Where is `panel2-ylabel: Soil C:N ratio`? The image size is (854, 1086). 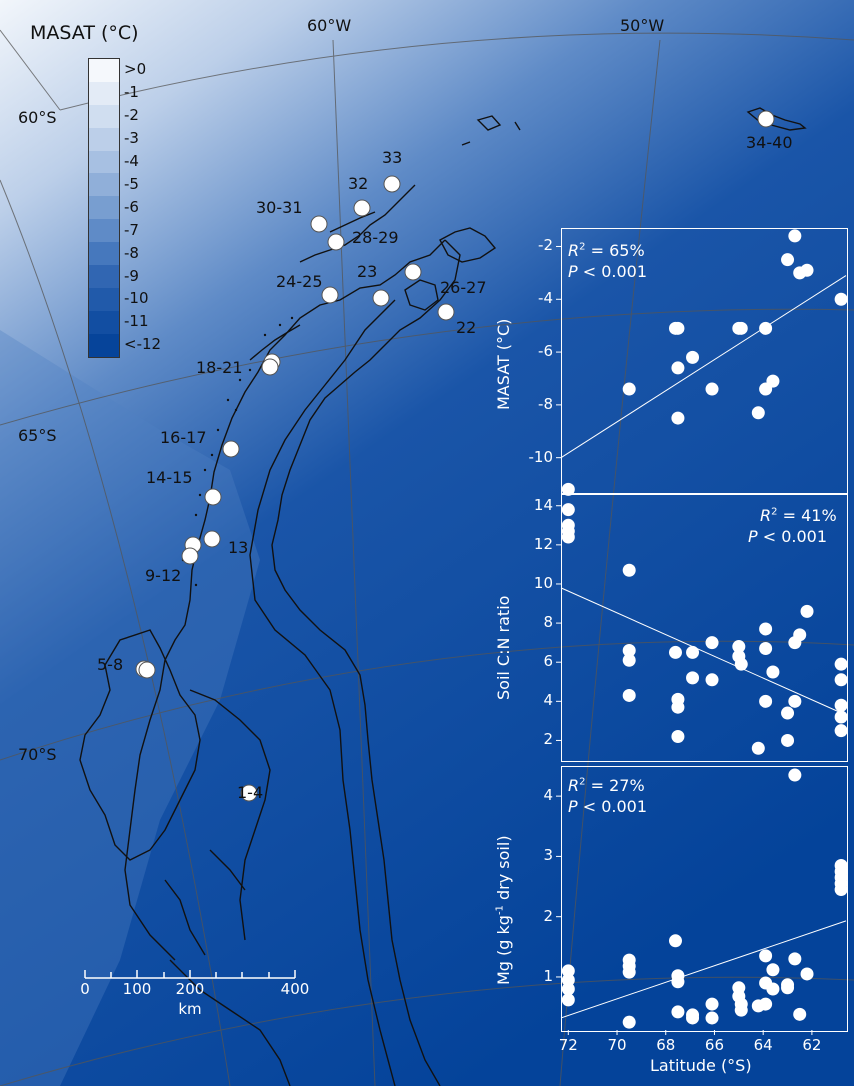
panel2-ylabel: Soil C:N ratio is located at coordinates (503, 647).